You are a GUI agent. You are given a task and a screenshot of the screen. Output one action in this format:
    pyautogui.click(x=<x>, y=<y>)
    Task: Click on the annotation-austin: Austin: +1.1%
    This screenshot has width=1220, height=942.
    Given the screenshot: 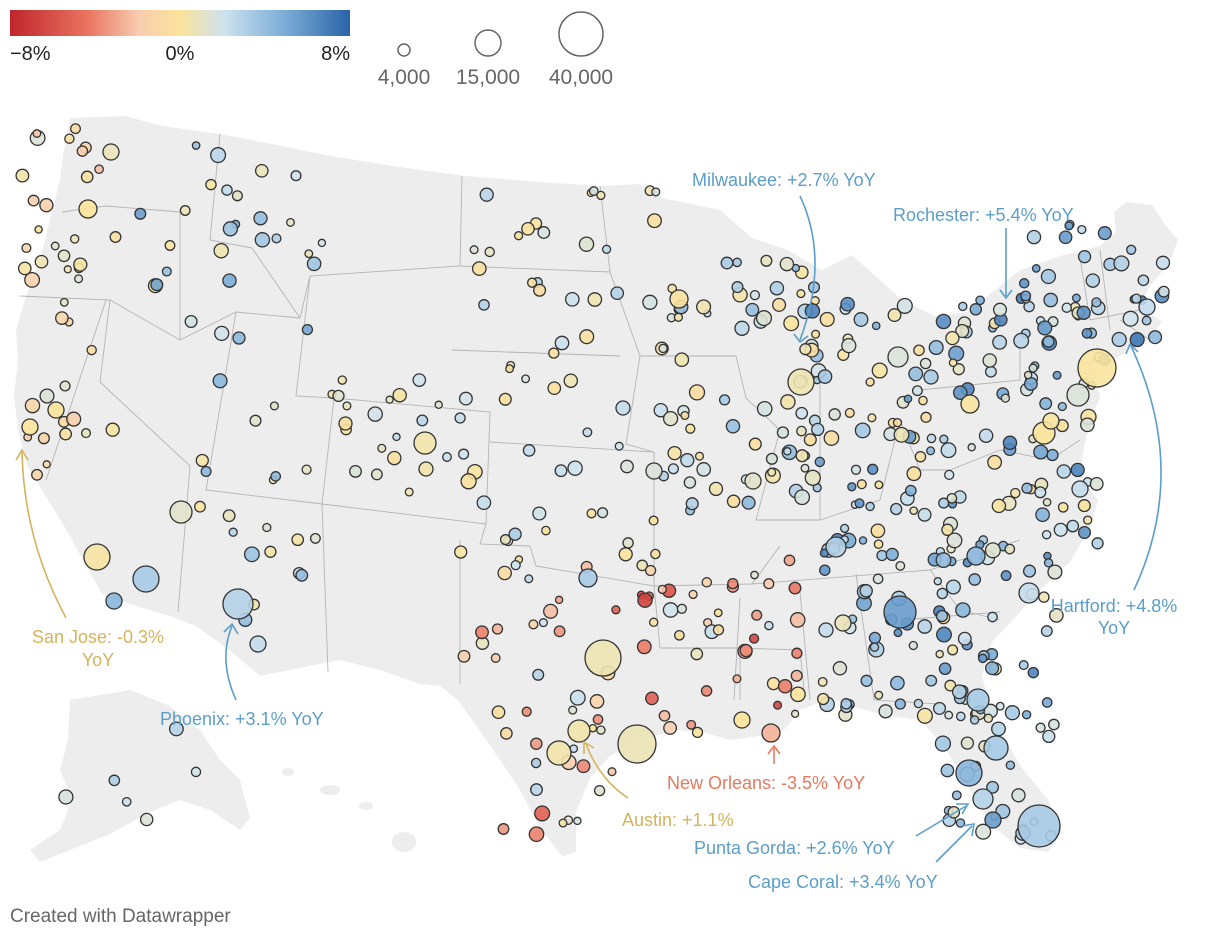 What is the action you would take?
    pyautogui.click(x=658, y=785)
    